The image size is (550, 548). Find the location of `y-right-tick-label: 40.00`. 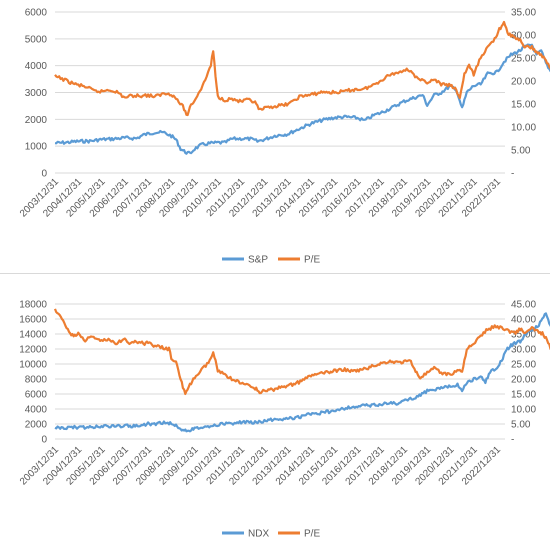

y-right-tick-label: 40.00 is located at coordinates (523, 320).